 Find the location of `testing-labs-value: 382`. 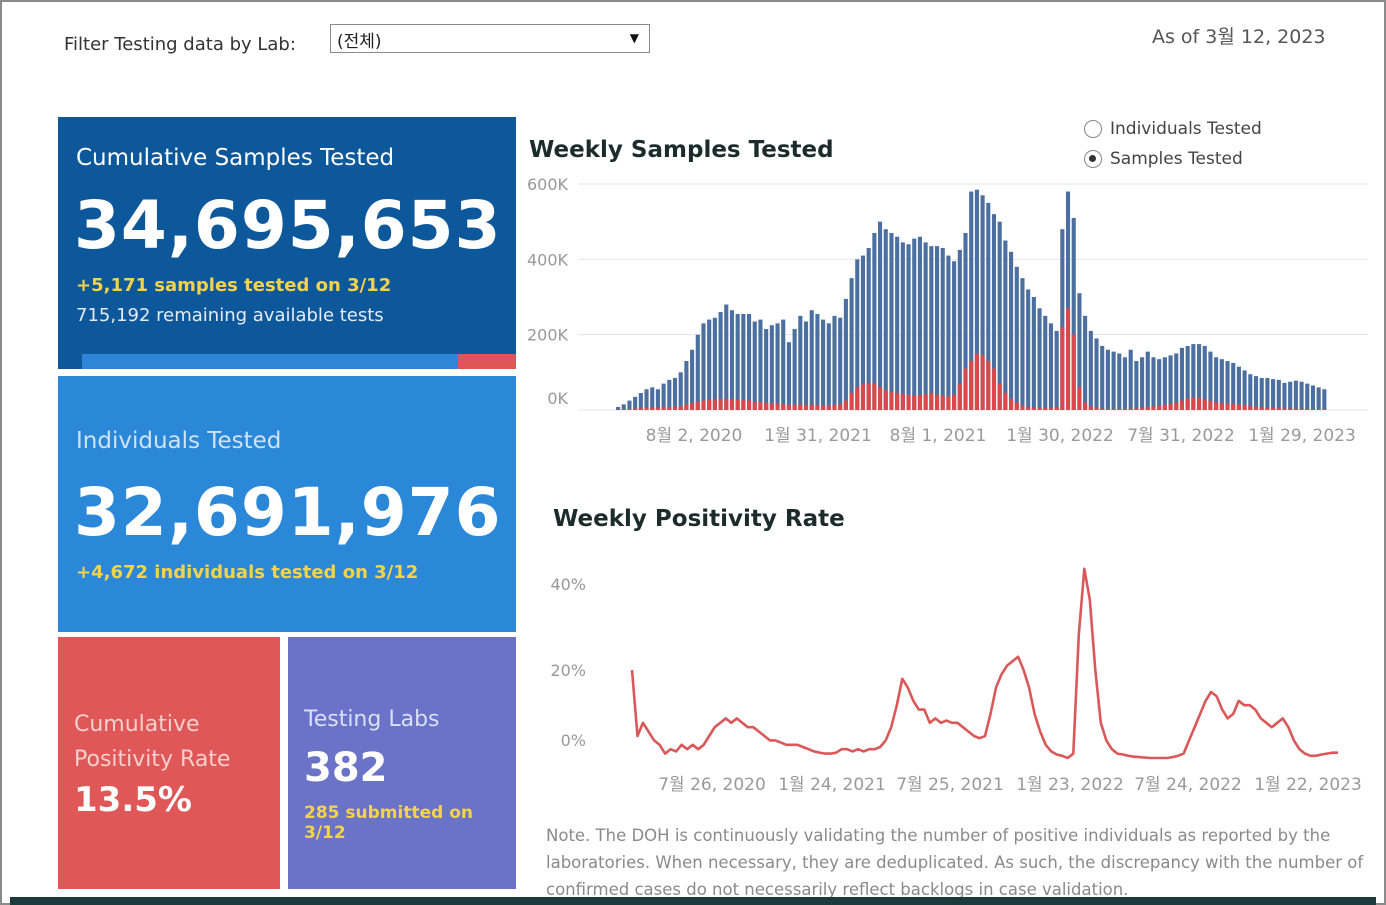

testing-labs-value: 382 is located at coordinates (346, 768).